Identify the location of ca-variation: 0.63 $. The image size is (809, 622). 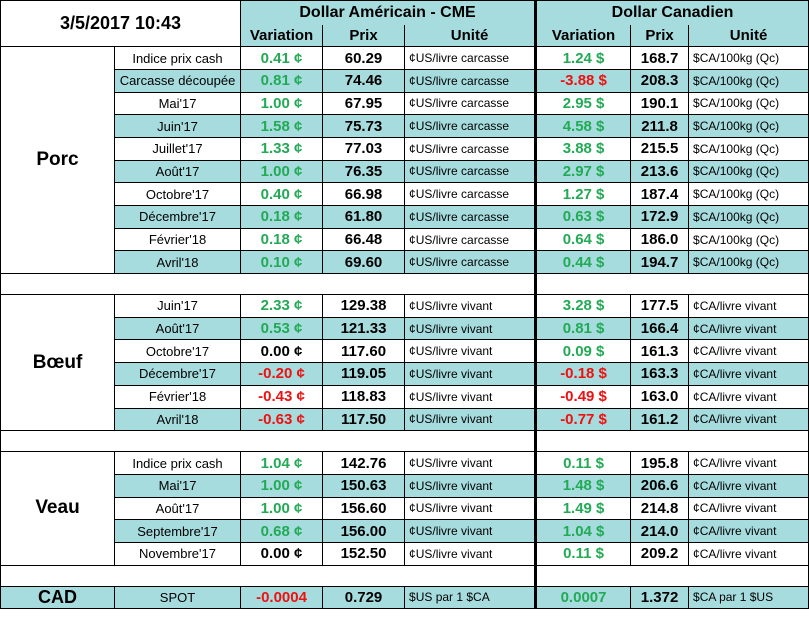
(583, 217).